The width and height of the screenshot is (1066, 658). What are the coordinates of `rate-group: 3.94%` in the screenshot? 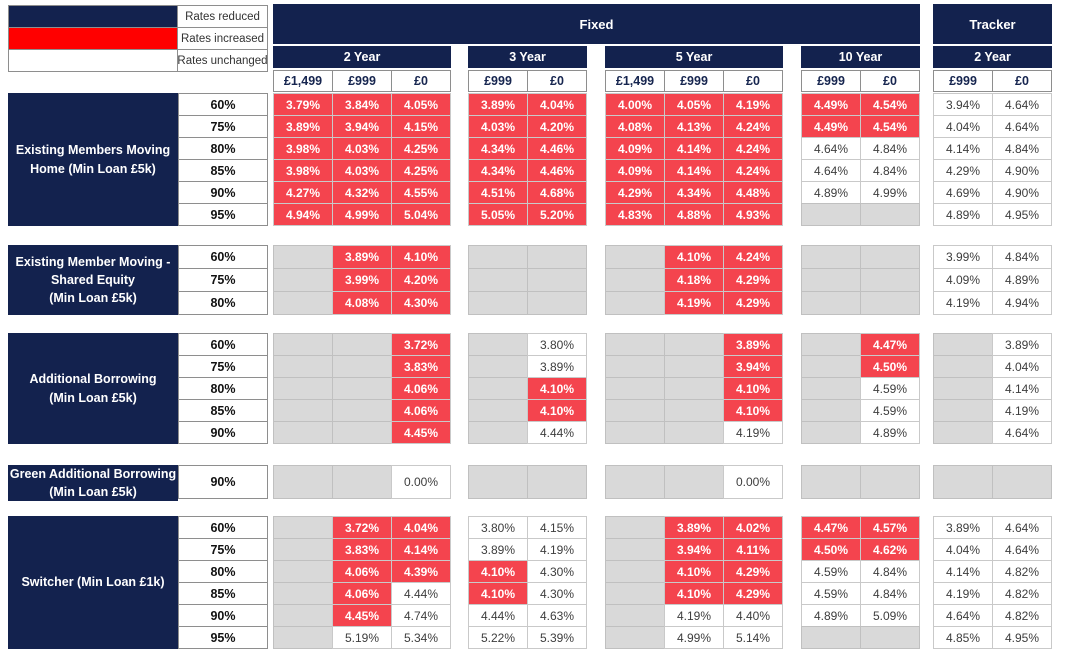 It's located at (694, 366).